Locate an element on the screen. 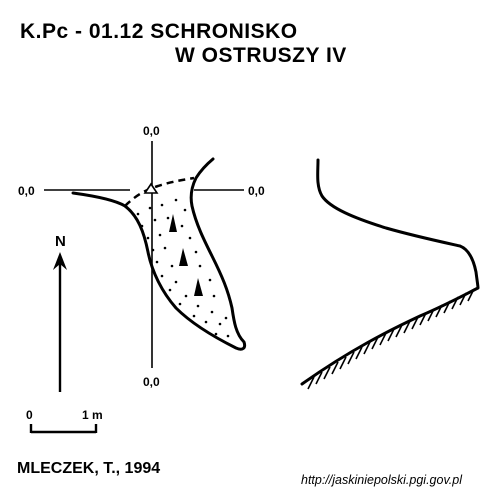  cave-plan-left-wall is located at coordinates (159, 254).